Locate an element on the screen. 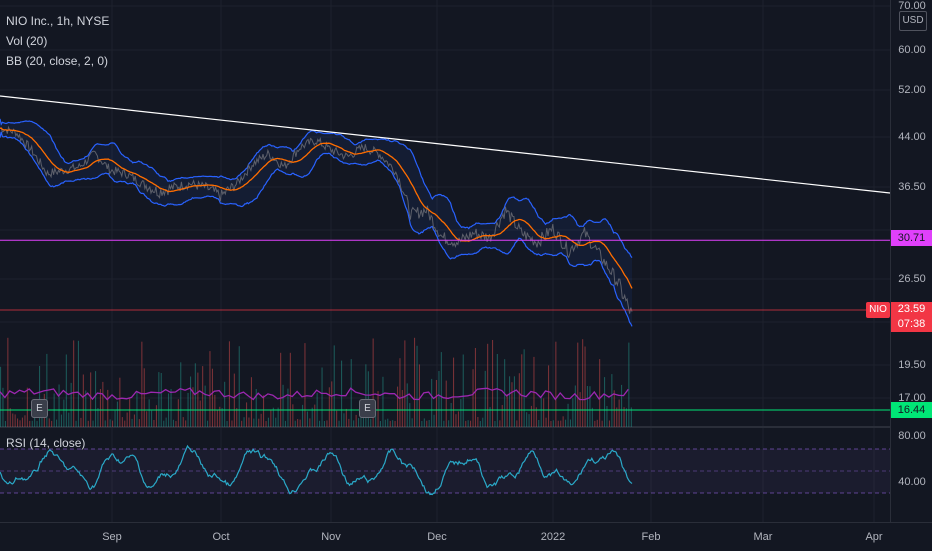  time-label: Nov is located at coordinates (331, 537).